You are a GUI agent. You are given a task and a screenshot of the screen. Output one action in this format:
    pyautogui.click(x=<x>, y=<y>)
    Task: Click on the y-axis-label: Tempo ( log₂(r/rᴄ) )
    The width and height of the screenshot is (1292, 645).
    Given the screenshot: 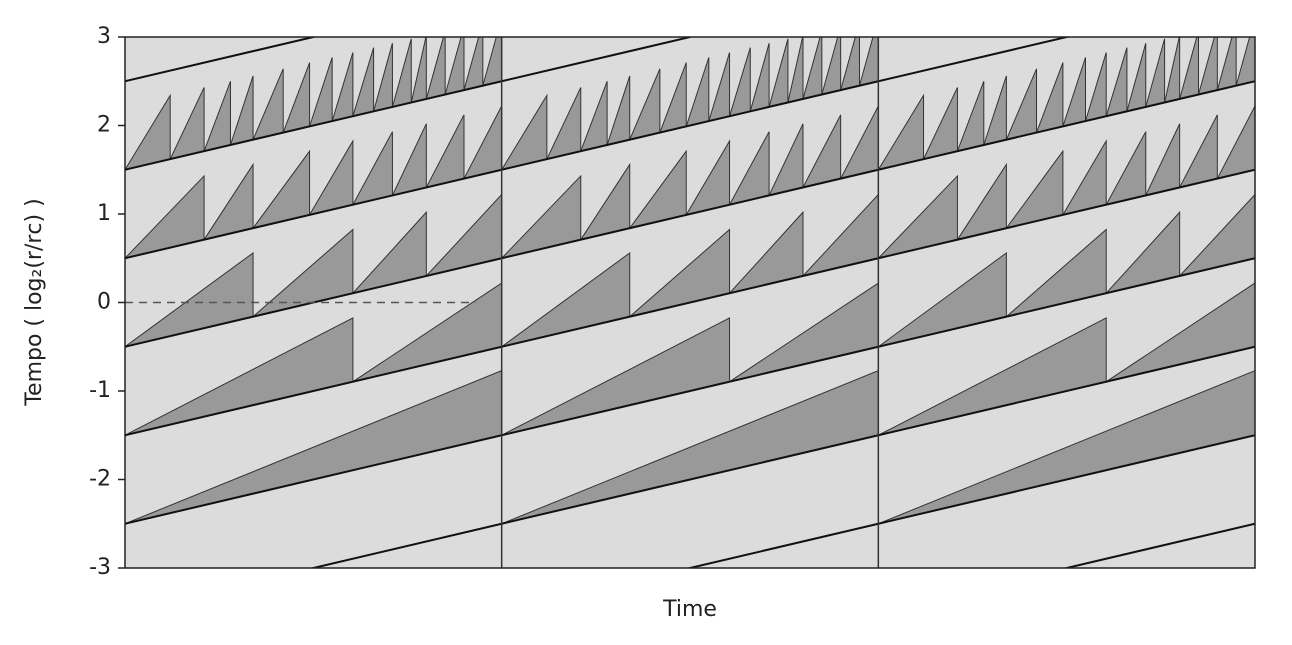 What is the action you would take?
    pyautogui.click(x=34, y=302)
    